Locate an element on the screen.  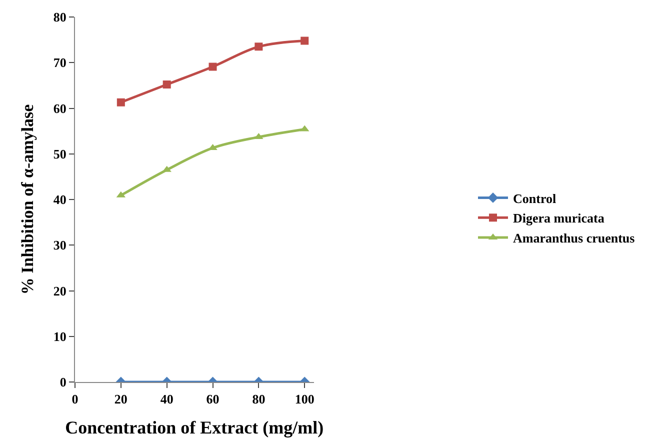
x-tick-label: 20 is located at coordinates (121, 399).